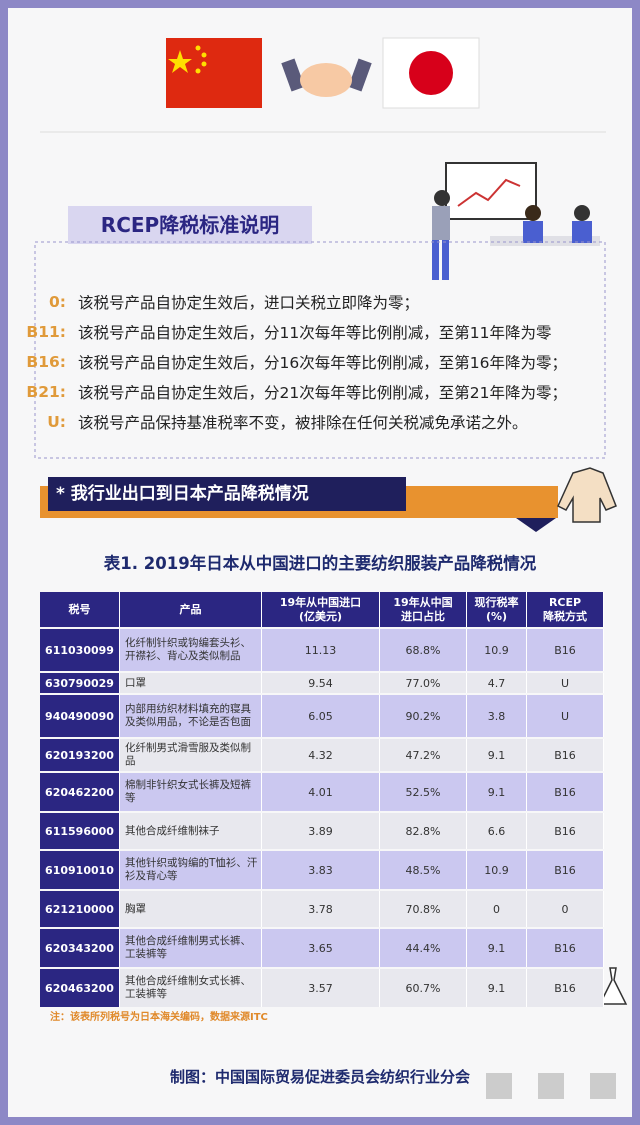  I want to click on cell: 44.4%, so click(423, 948).